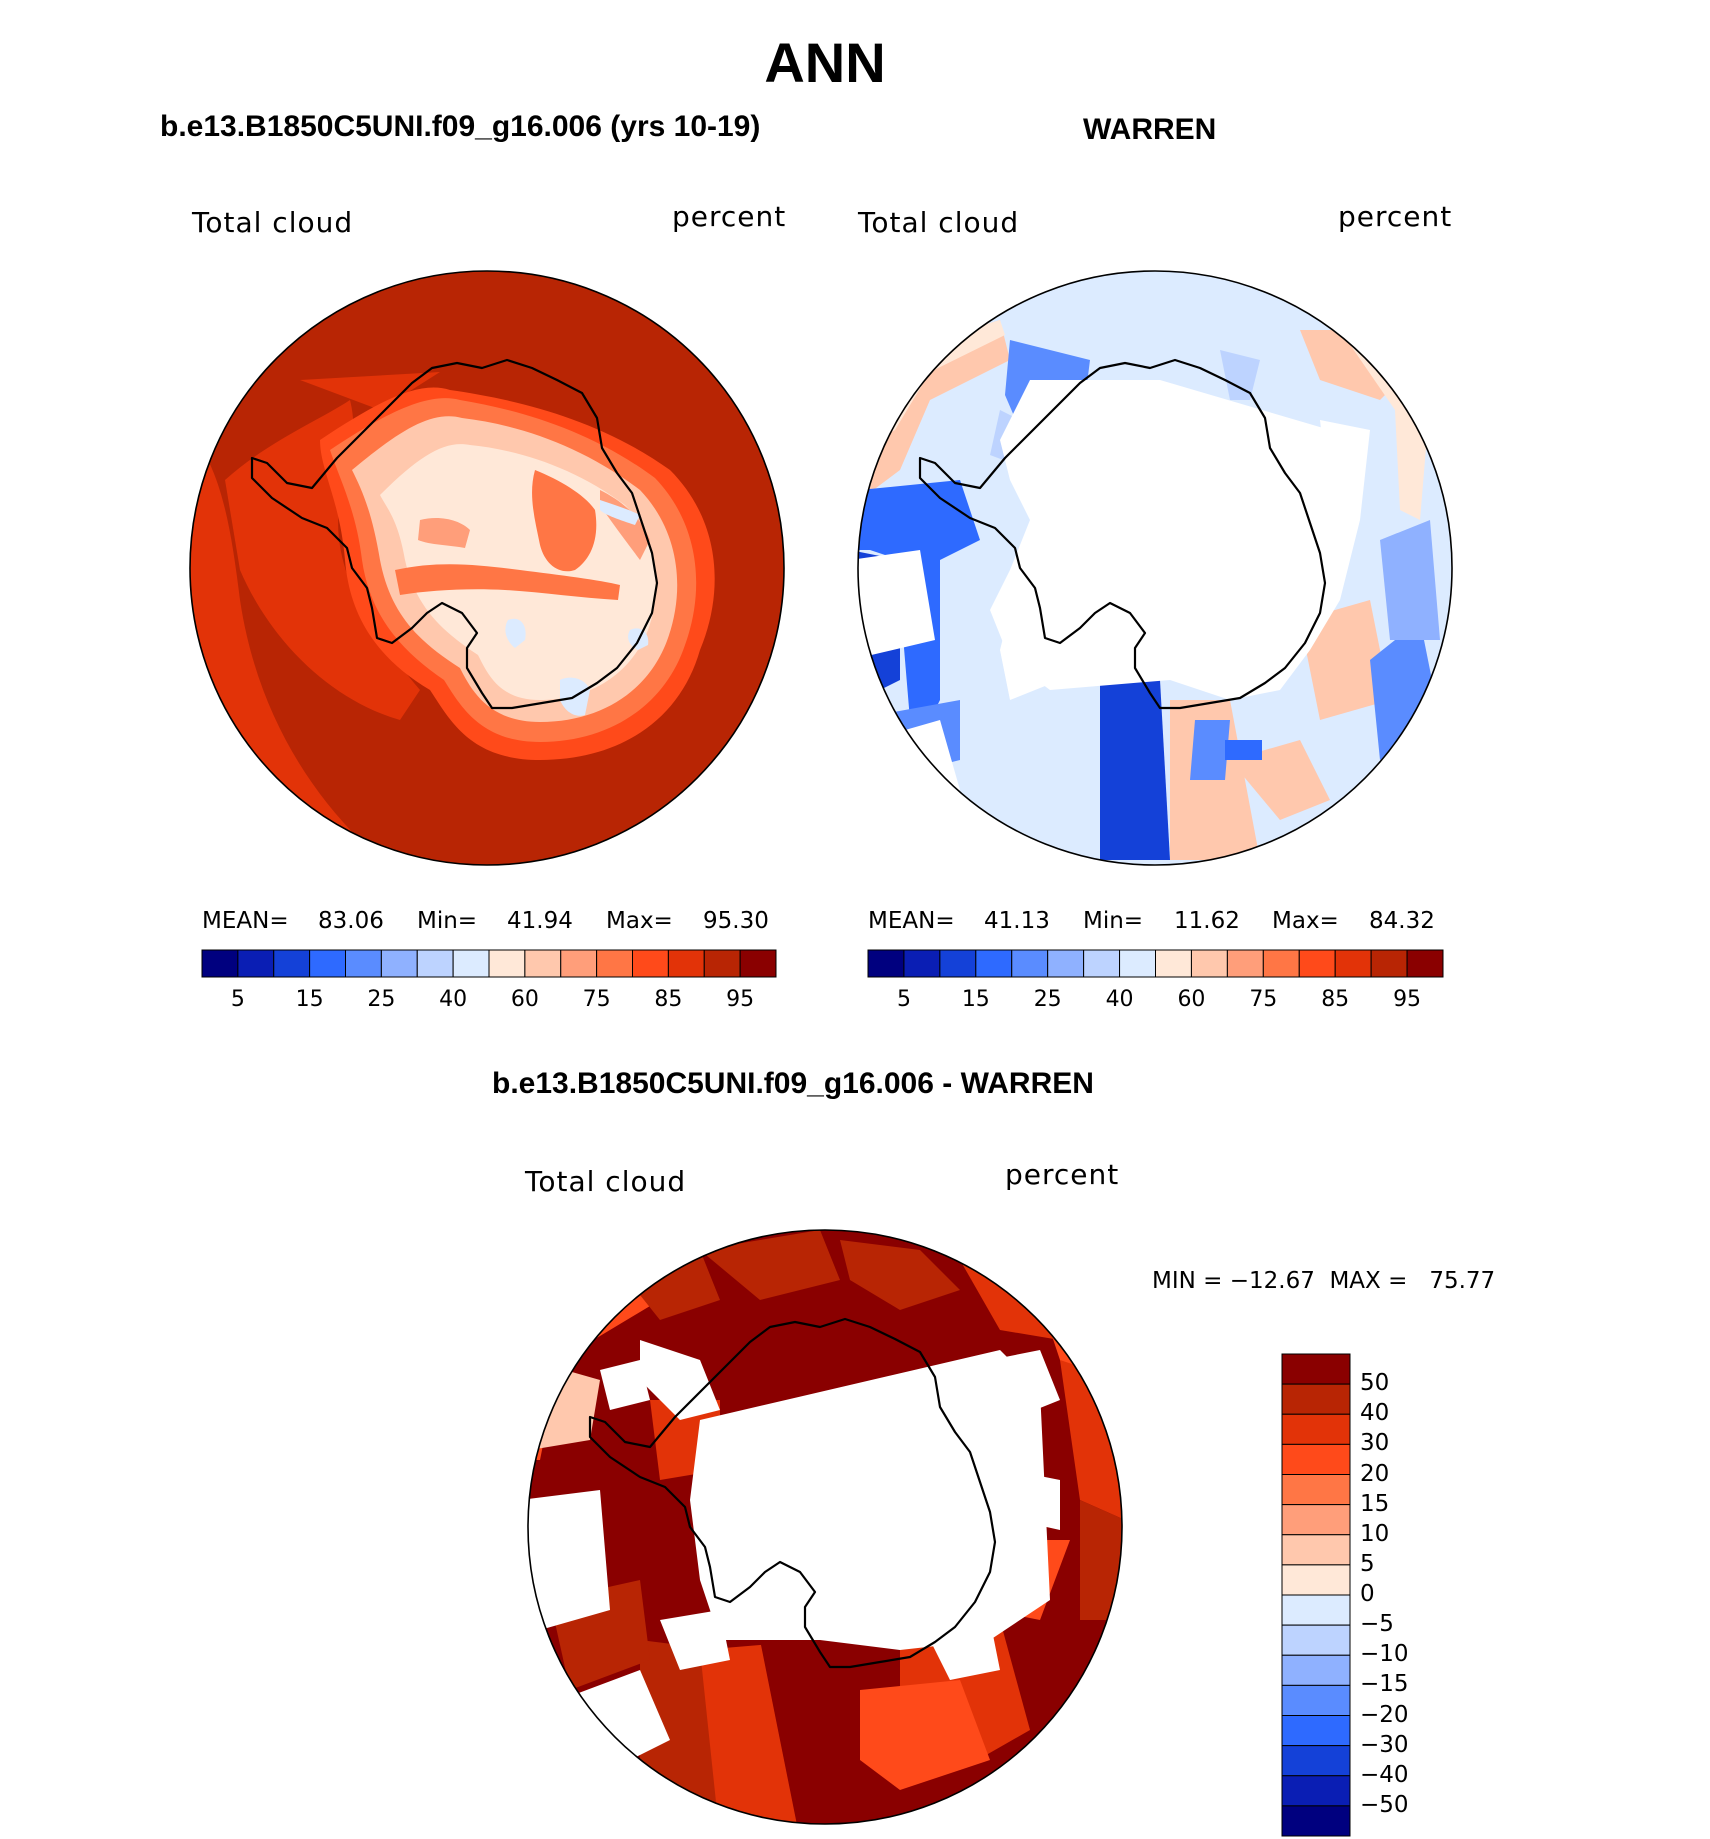 This screenshot has width=1710, height=1839. I want to click on panel-b-min-value: 11.62, so click(1207, 921).